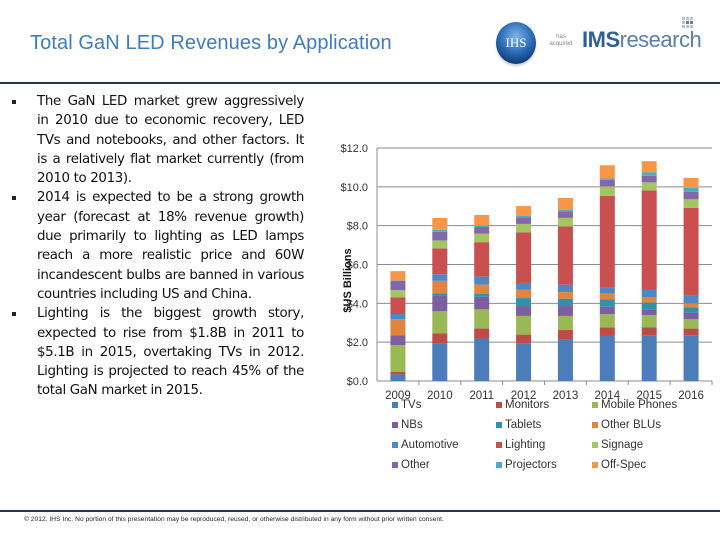 The width and height of the screenshot is (720, 540). What do you see at coordinates (415, 465) in the screenshot?
I see `legend-label: Other` at bounding box center [415, 465].